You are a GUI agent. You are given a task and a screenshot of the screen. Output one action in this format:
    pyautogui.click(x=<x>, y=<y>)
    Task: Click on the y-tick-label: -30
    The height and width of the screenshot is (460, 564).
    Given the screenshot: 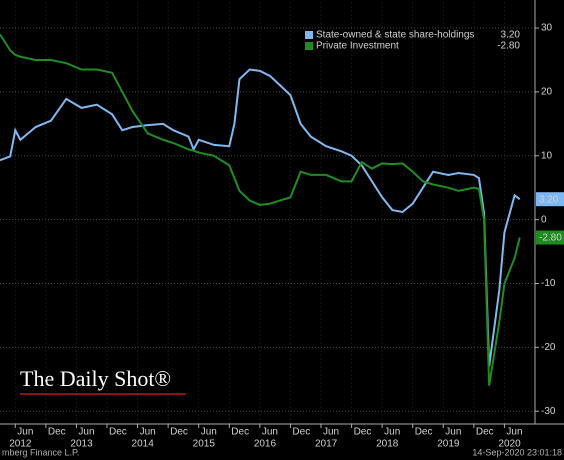 What is the action you would take?
    pyautogui.click(x=548, y=411)
    